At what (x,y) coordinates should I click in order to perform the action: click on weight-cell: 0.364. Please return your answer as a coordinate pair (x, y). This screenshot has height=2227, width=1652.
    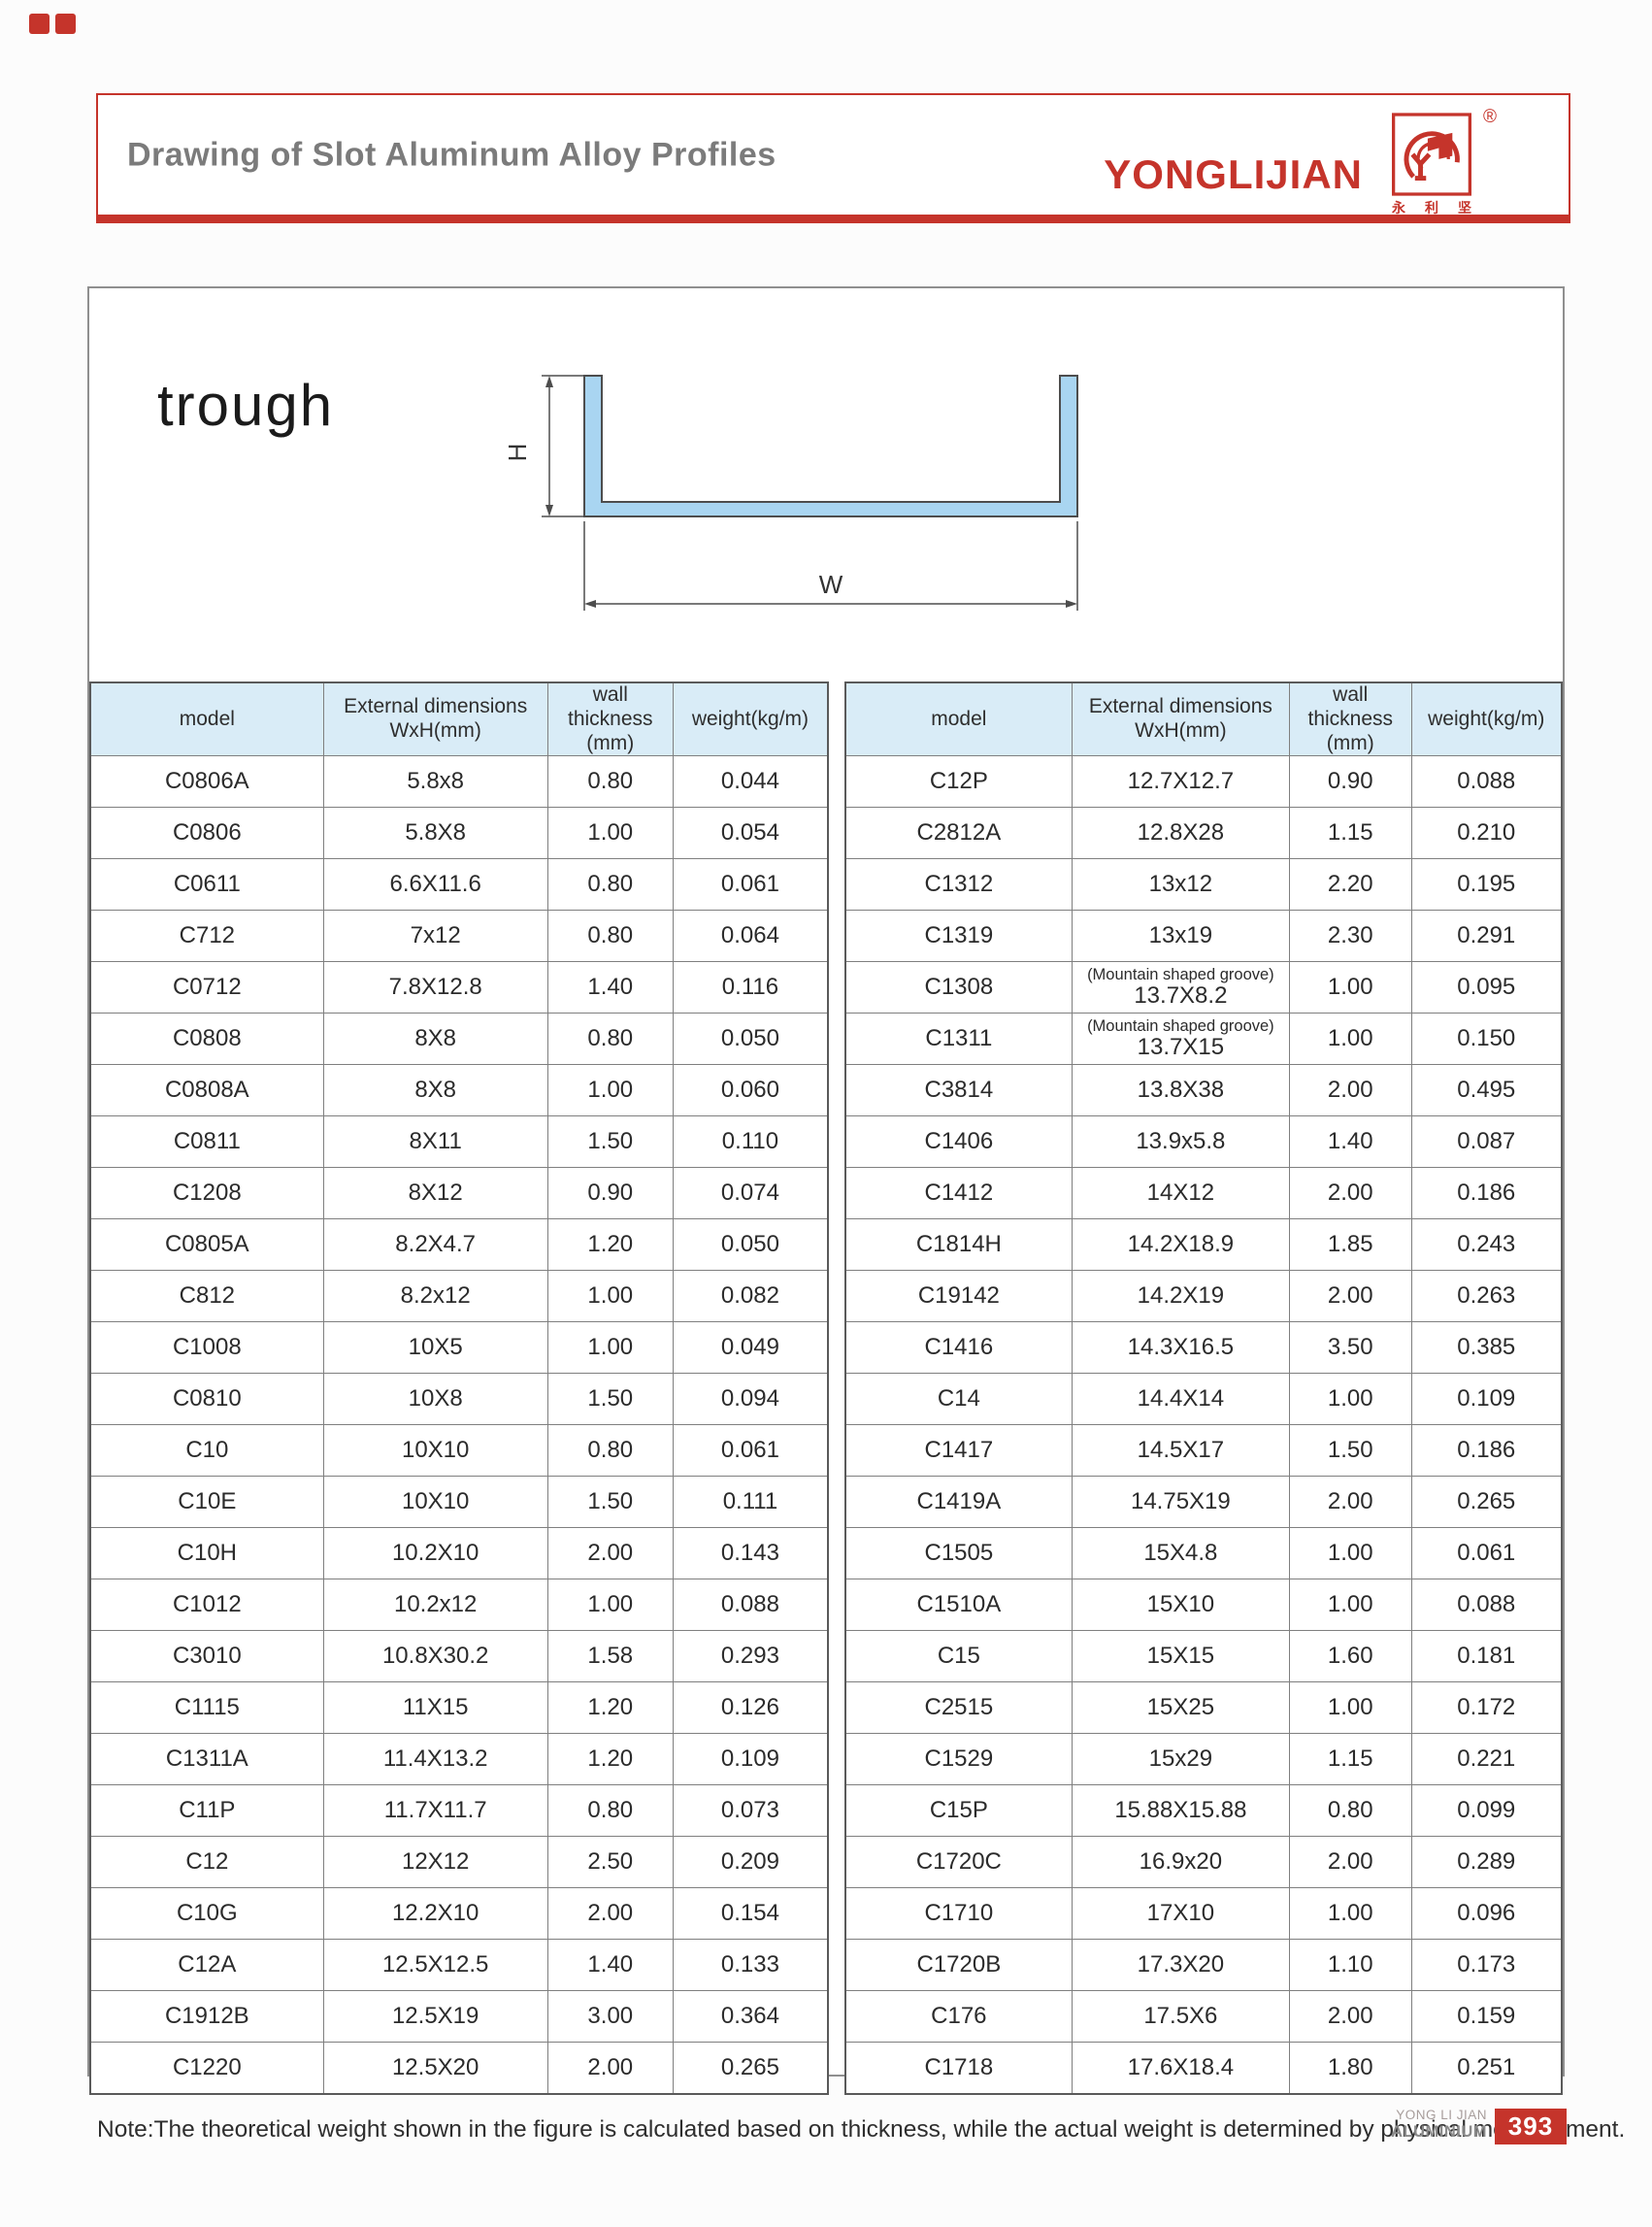
    Looking at the image, I should click on (750, 2017).